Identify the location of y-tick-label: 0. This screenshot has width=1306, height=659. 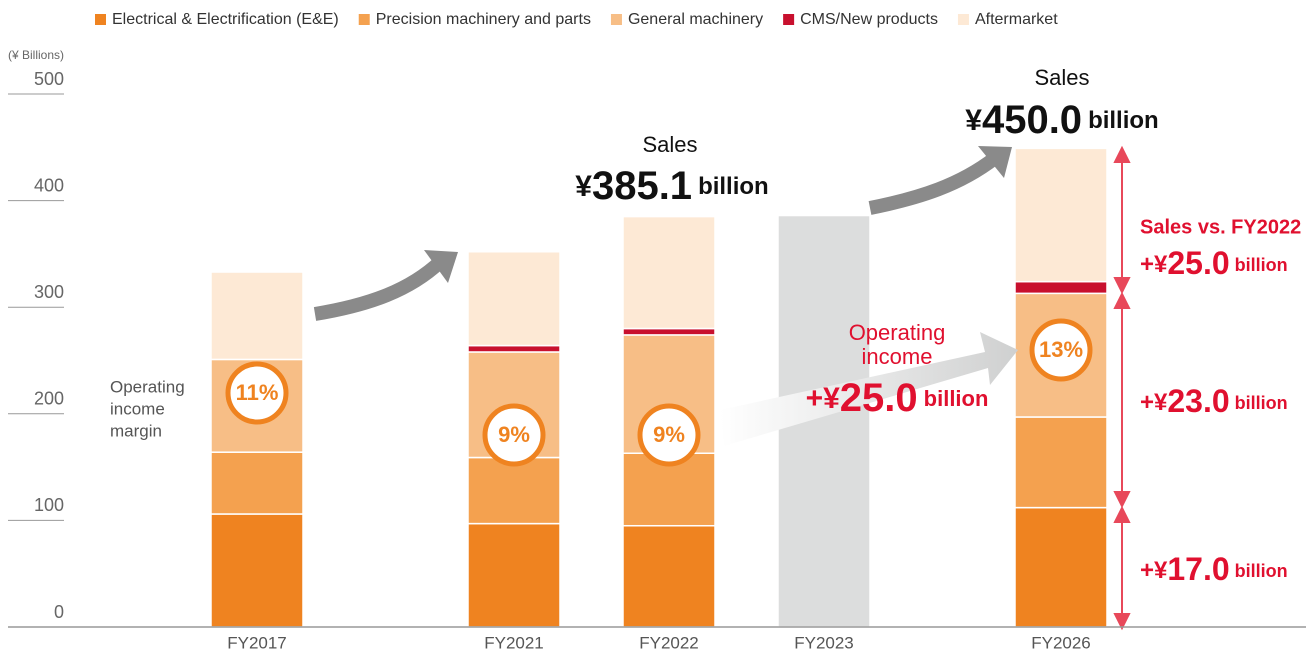
(59, 612).